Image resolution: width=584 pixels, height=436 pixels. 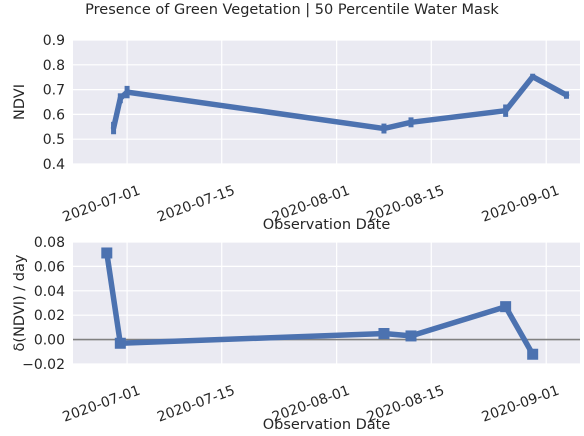 I want to click on y-tick-label: 0.02, so click(x=49, y=316).